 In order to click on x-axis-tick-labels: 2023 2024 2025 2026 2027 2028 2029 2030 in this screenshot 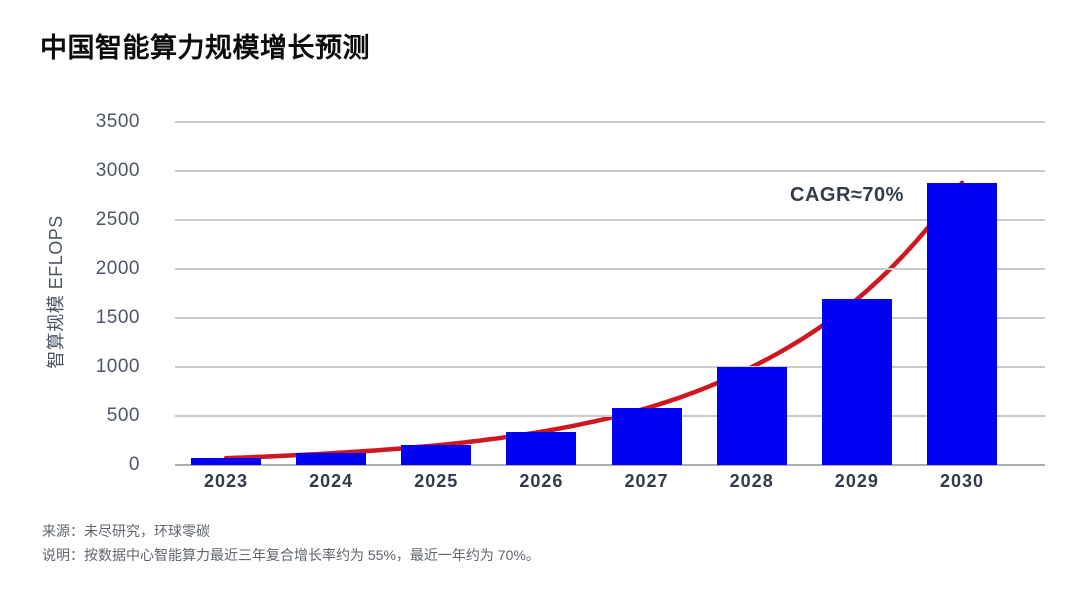, I will do `click(610, 484)`.